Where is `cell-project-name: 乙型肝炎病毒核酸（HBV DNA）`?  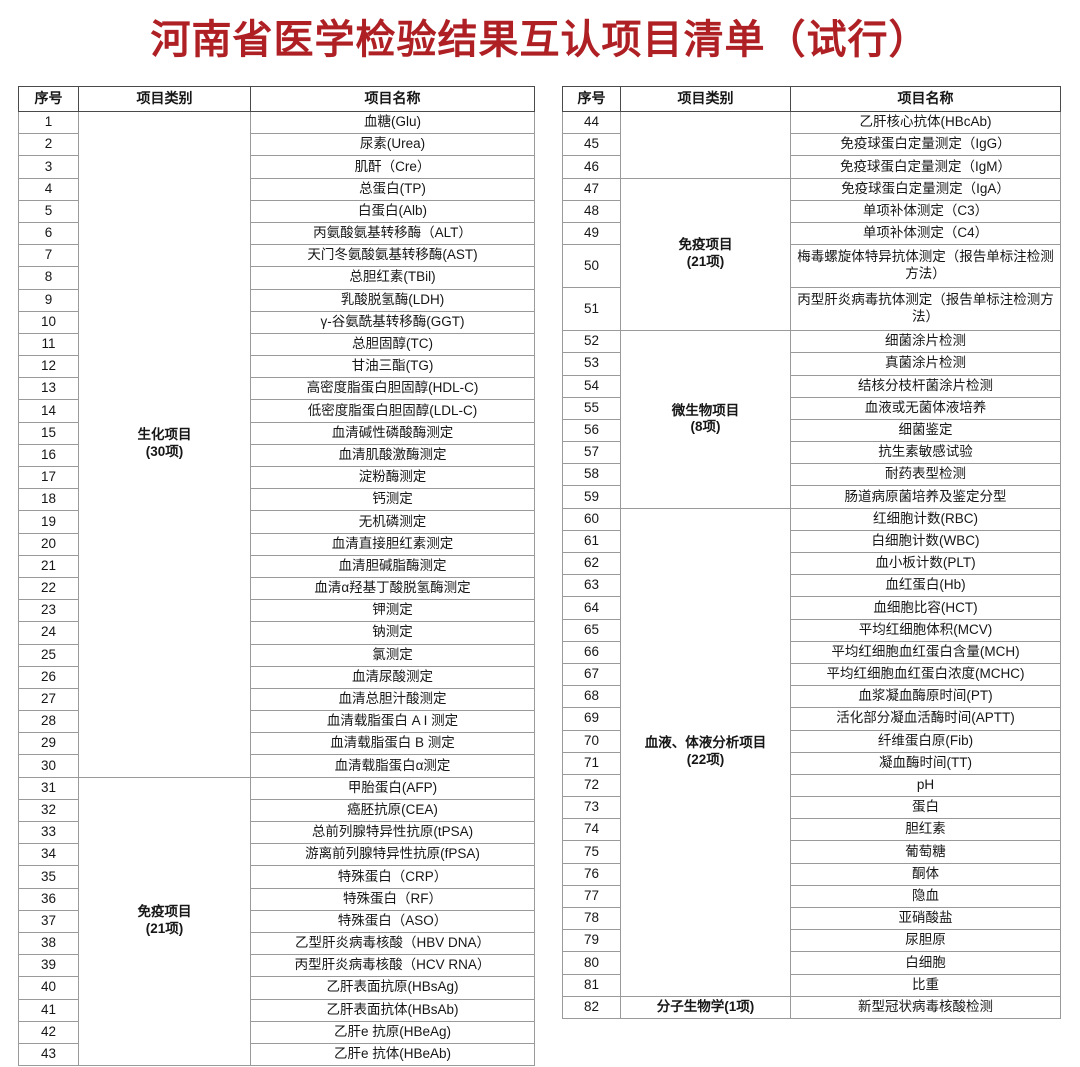 cell-project-name: 乙型肝炎病毒核酸（HBV DNA） is located at coordinates (392, 943).